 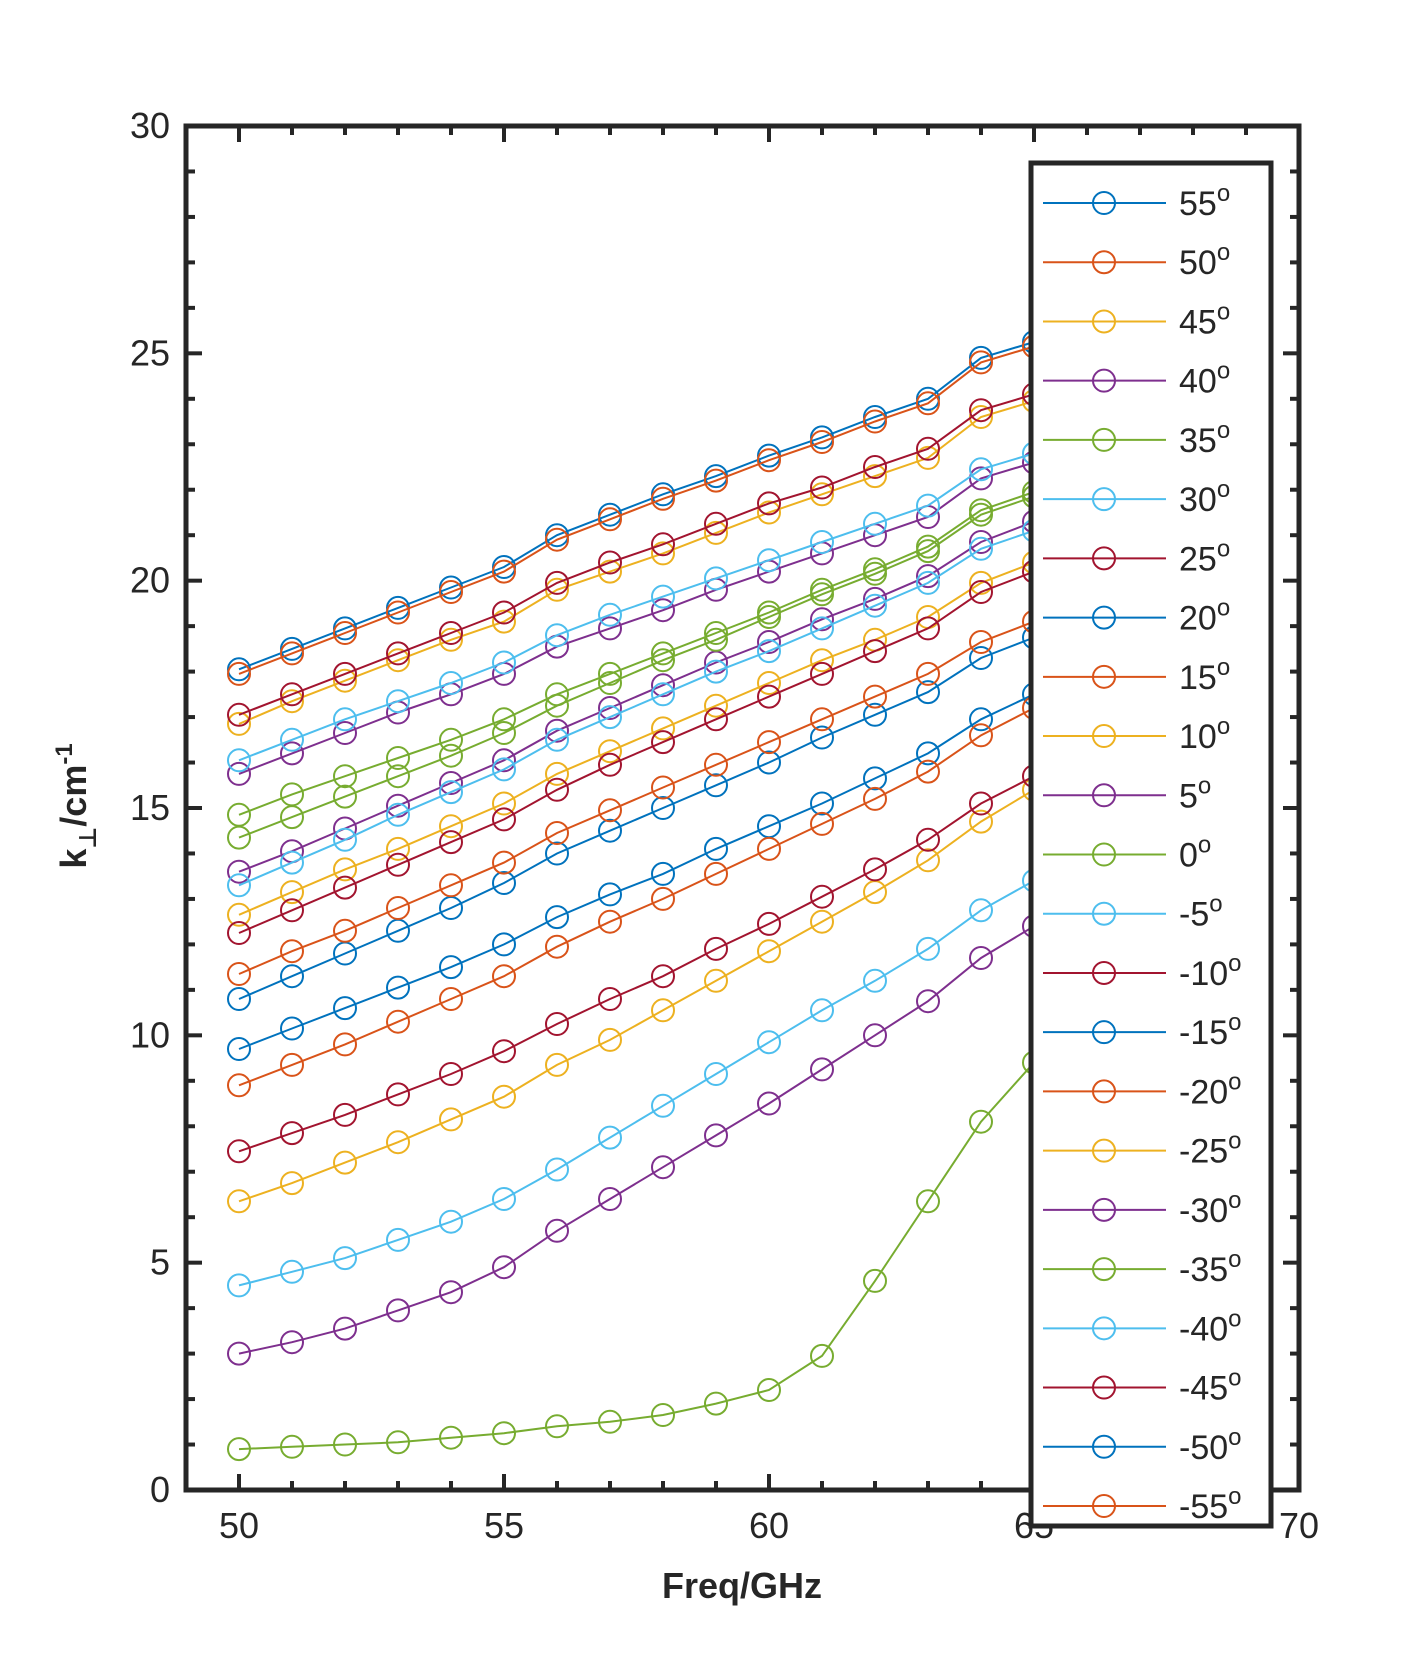 I want to click on y-axis-label-superscript: -1, so click(x=64, y=753).